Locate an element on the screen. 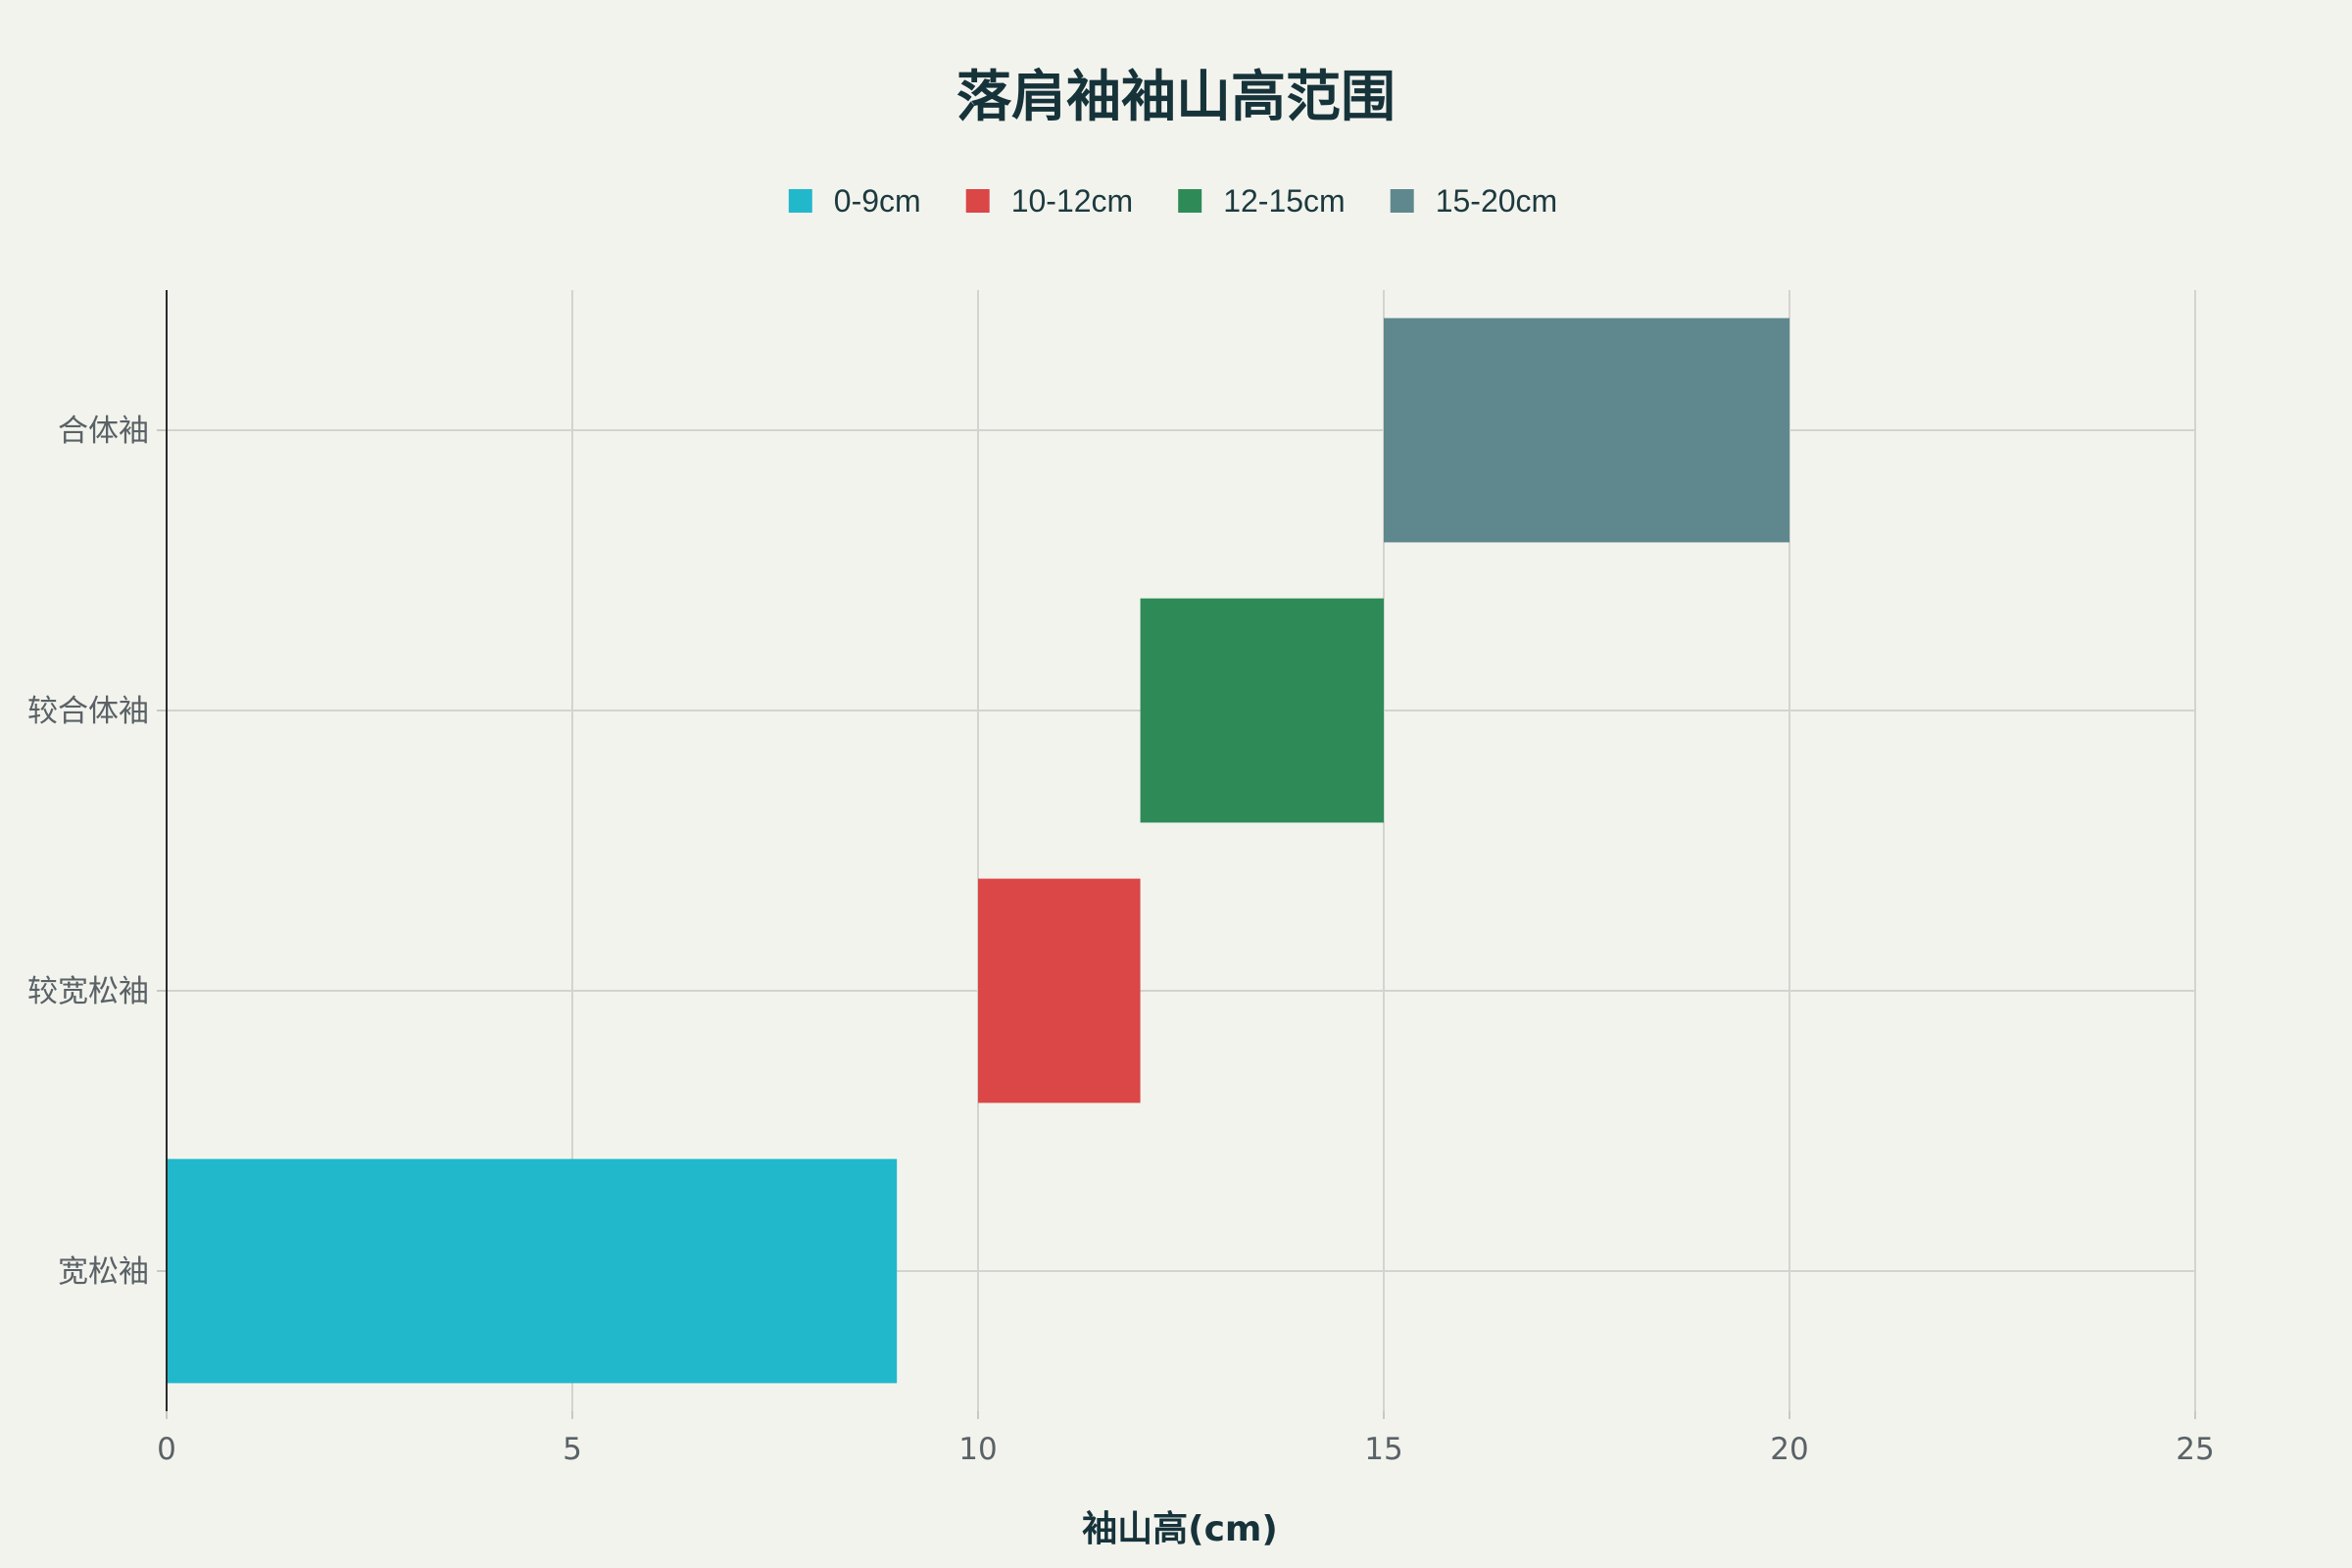 Image resolution: width=2352 pixels, height=1568 pixels. x-tick-label: 5 is located at coordinates (572, 1449).